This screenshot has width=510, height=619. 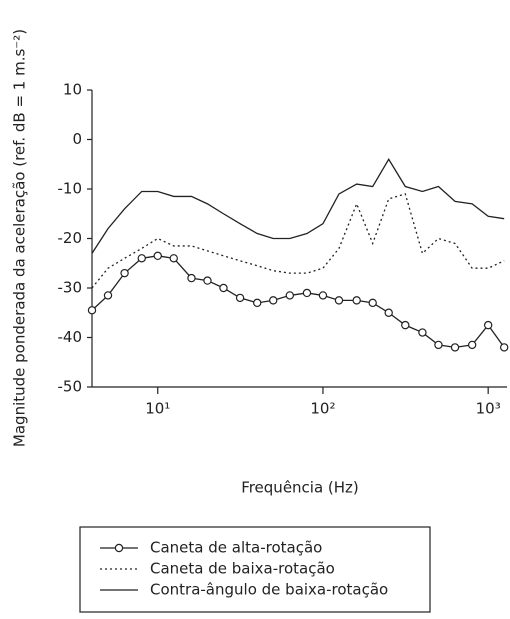 What do you see at coordinates (70, 238) in the screenshot?
I see `y-tick-label: -20` at bounding box center [70, 238].